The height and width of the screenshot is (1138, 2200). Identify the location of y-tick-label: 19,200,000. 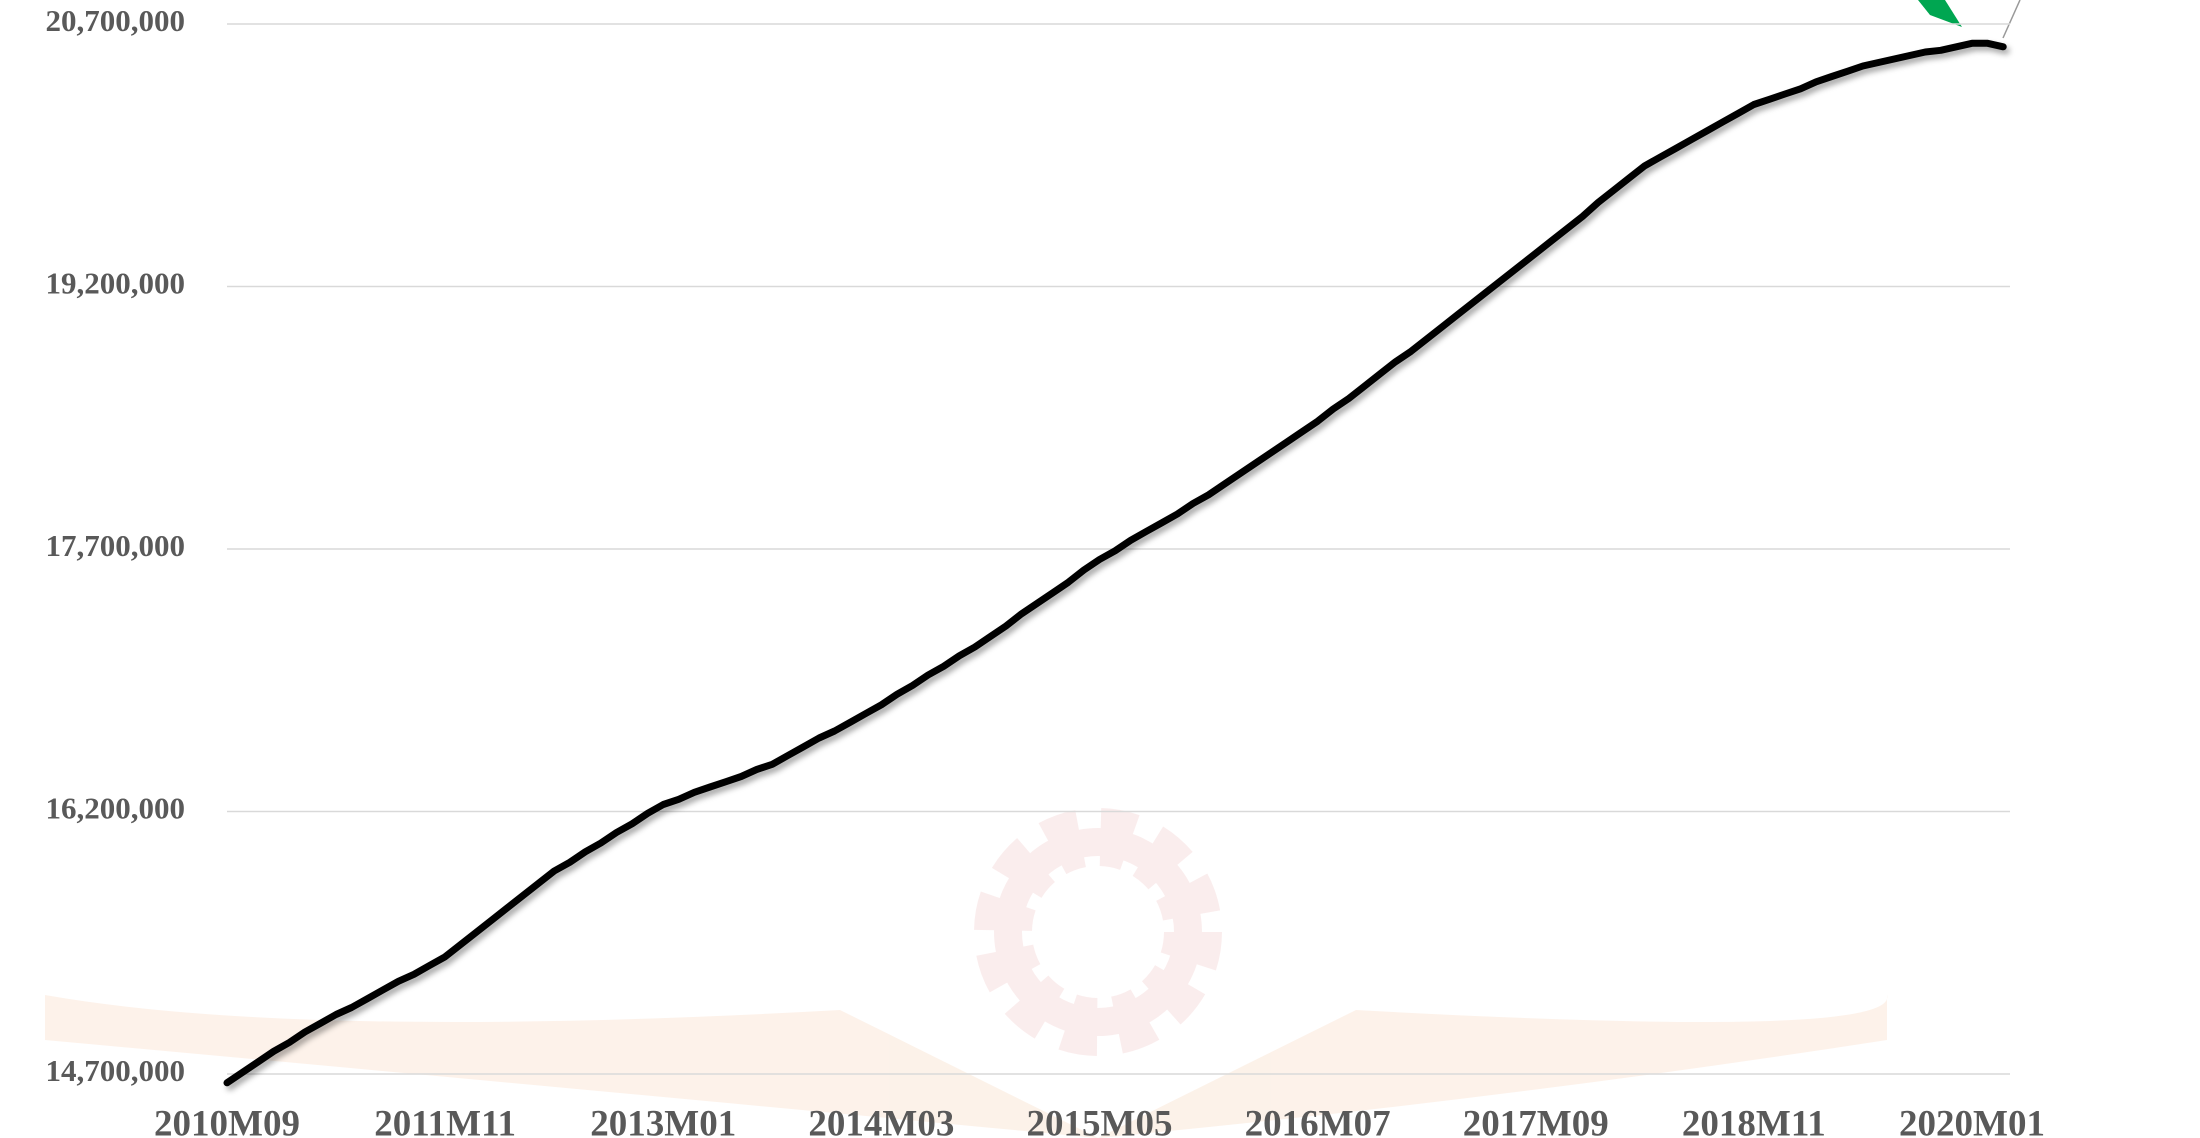
(116, 283).